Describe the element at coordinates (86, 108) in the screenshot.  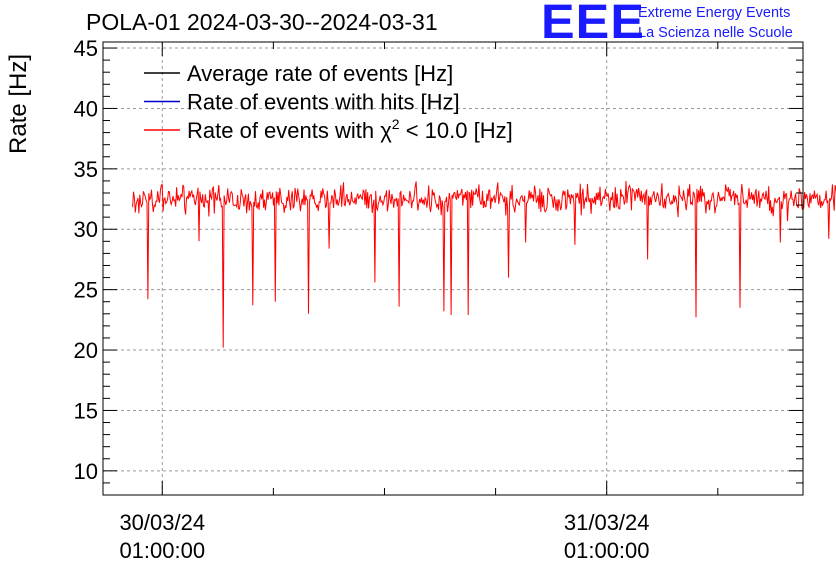
I see `y-tick-label: 40` at that location.